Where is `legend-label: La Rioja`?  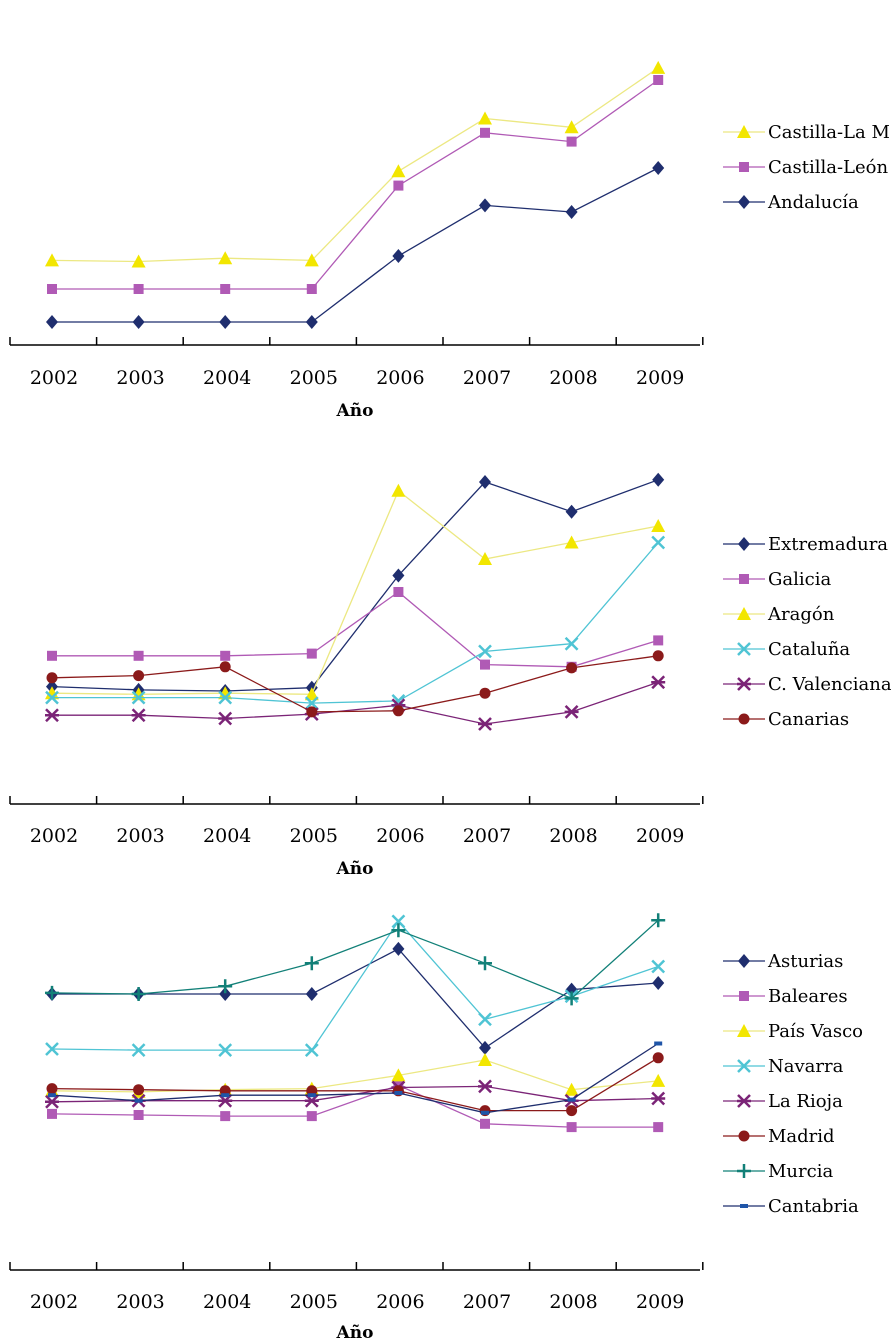 legend-label: La Rioja is located at coordinates (805, 1101).